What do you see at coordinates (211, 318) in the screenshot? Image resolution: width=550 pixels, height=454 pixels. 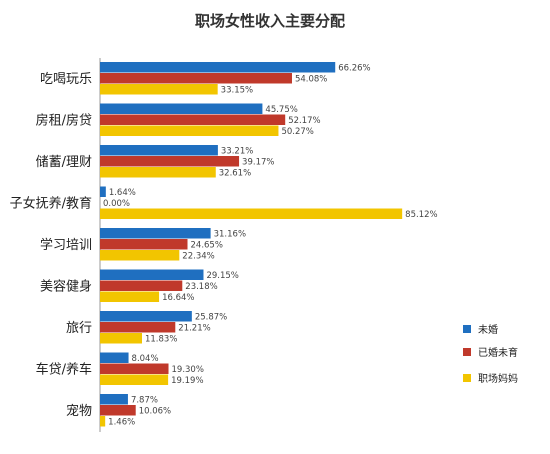 I see `data-label: 25.87%` at bounding box center [211, 318].